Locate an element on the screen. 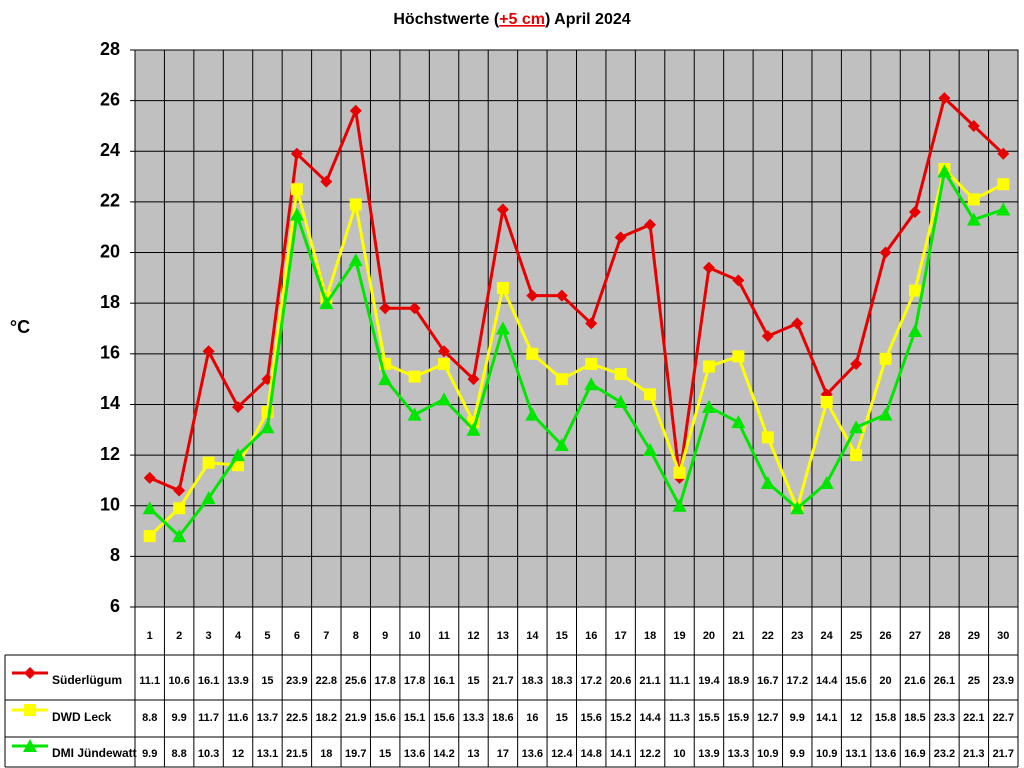  table-value: 21.7 is located at coordinates (502, 681).